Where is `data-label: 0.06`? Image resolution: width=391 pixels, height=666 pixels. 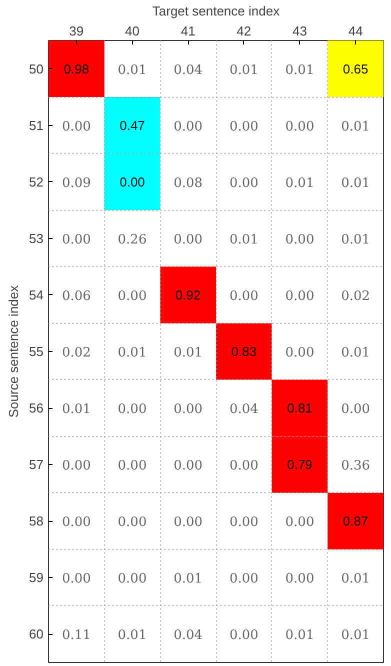
data-label: 0.06 is located at coordinates (76, 296).